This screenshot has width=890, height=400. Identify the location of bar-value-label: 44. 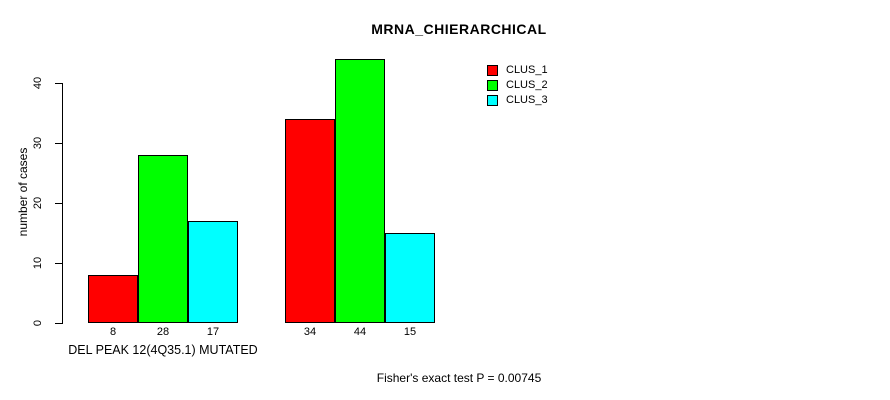
(360, 332).